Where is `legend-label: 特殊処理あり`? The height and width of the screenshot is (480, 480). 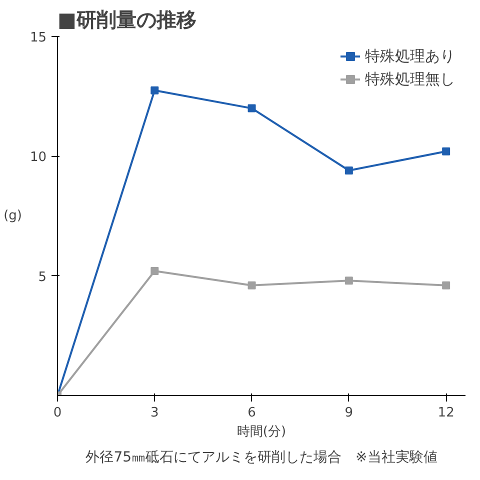 legend-label: 特殊処理あり is located at coordinates (410, 56).